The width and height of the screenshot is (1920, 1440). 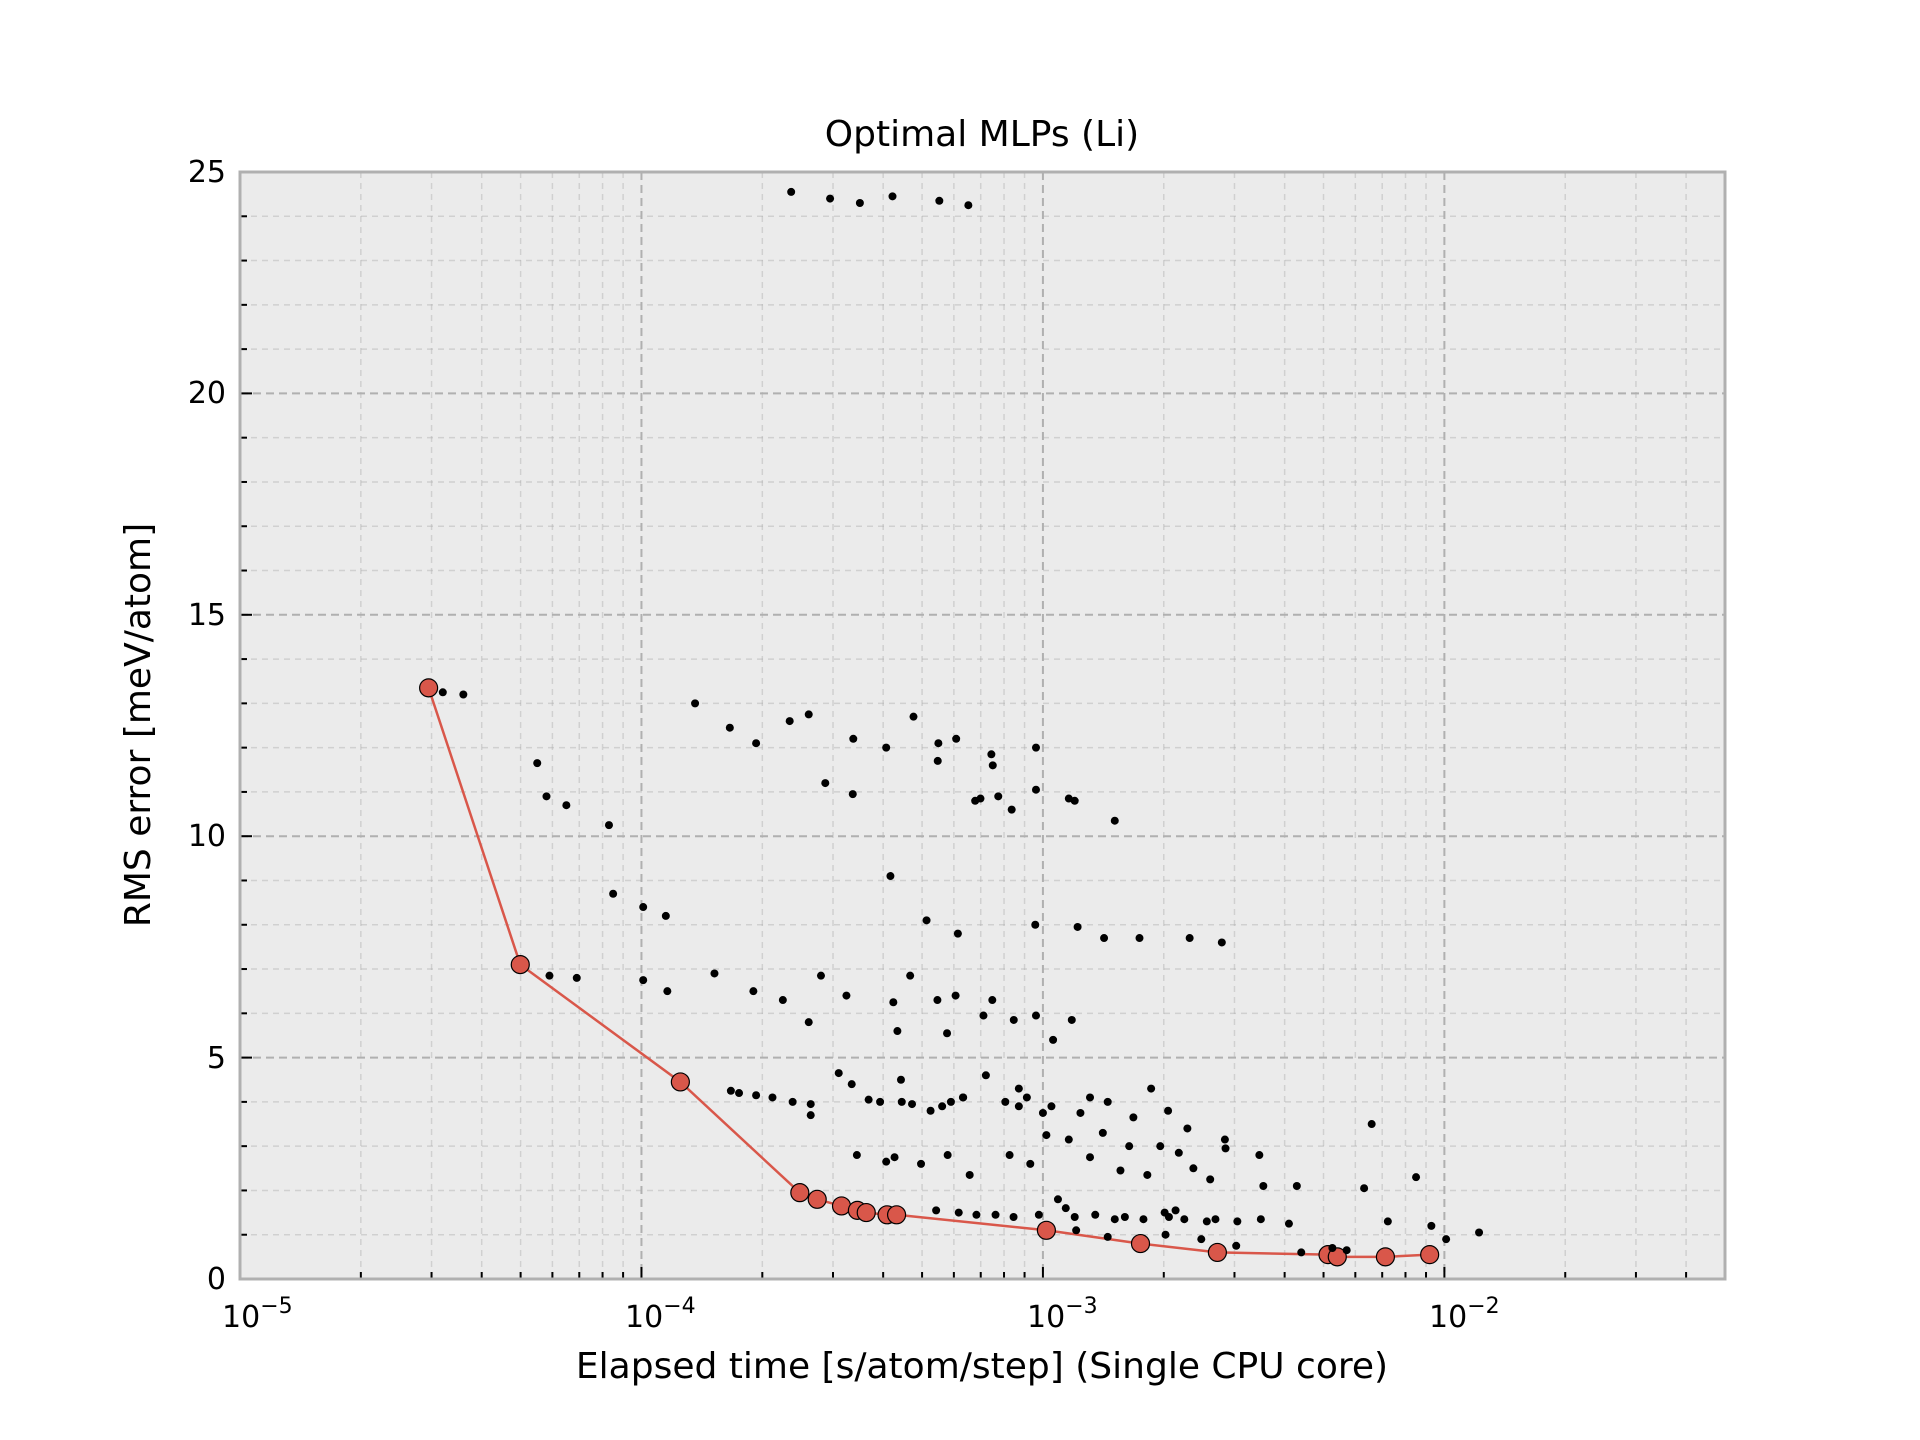 What do you see at coordinates (138, 725) in the screenshot?
I see `y-axis-label: RMS error [meV/atom]` at bounding box center [138, 725].